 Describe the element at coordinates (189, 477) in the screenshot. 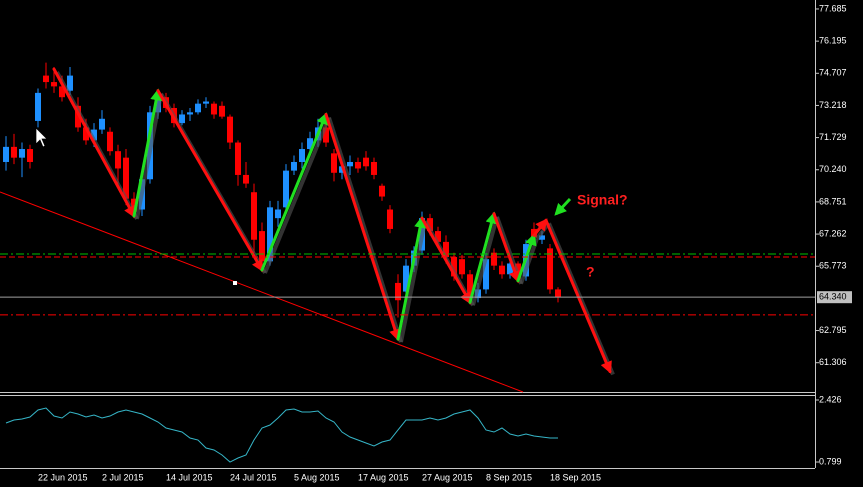

I see `x-tick-label: 14 Jul 2015` at that location.